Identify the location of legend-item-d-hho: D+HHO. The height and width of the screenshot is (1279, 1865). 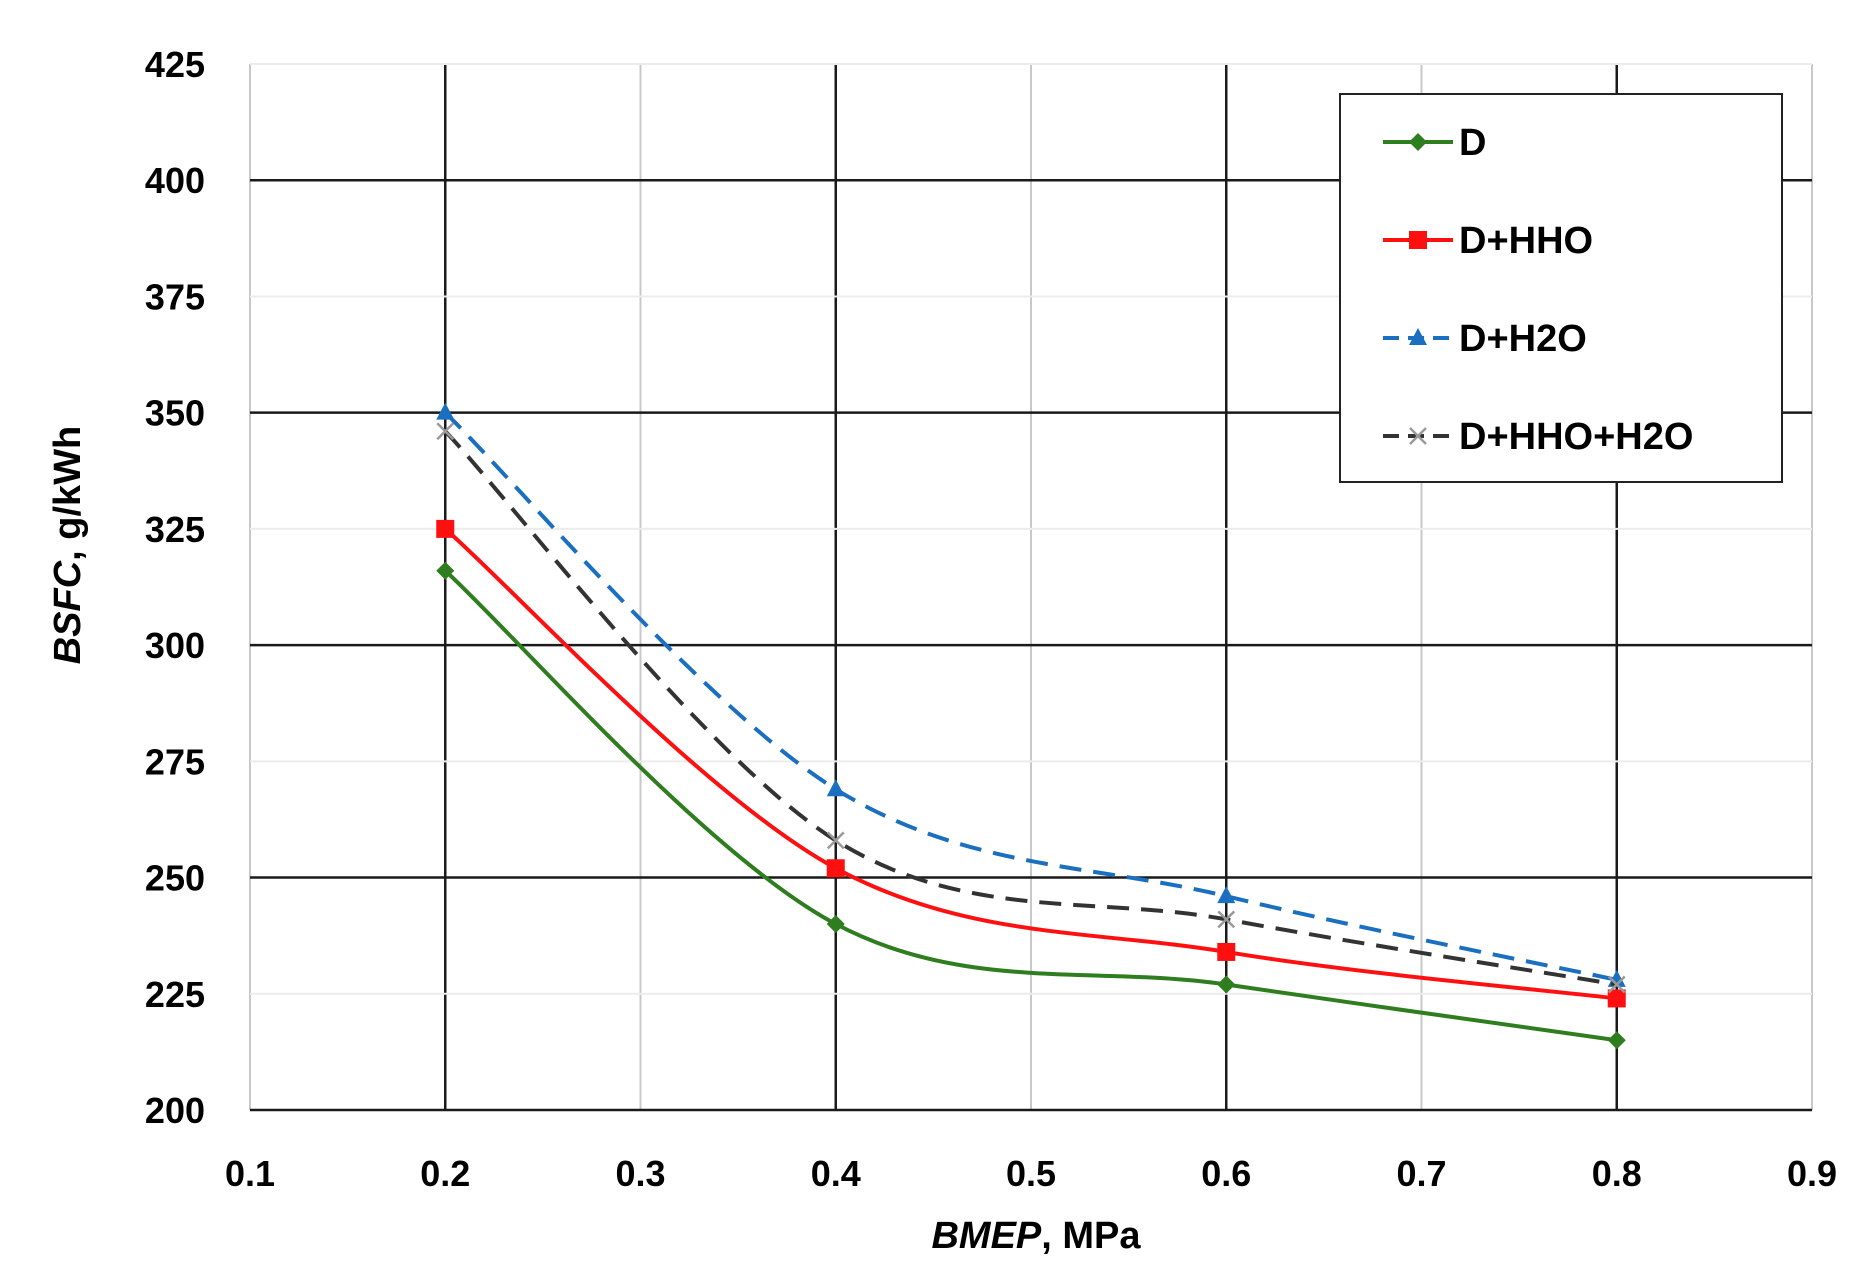
(1488, 241).